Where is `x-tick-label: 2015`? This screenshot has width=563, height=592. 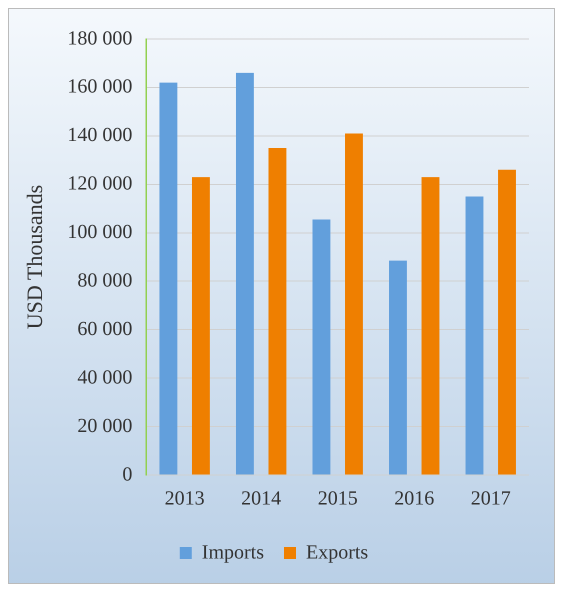 x-tick-label: 2015 is located at coordinates (338, 498).